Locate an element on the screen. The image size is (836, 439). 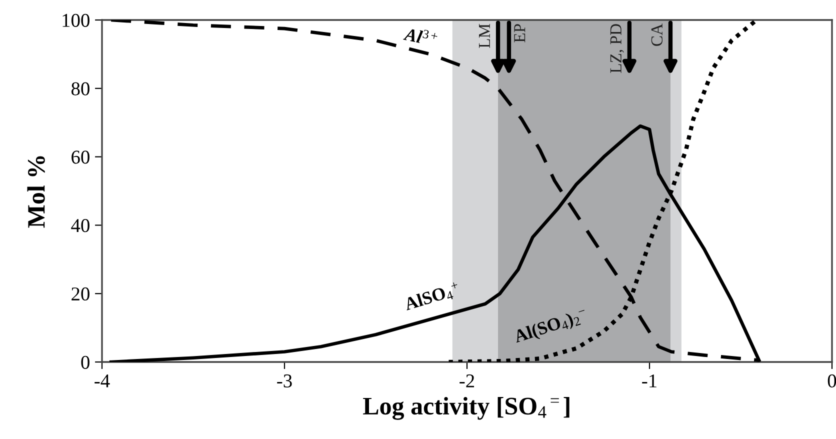
y-tick-label: 0 is located at coordinates (85, 362).